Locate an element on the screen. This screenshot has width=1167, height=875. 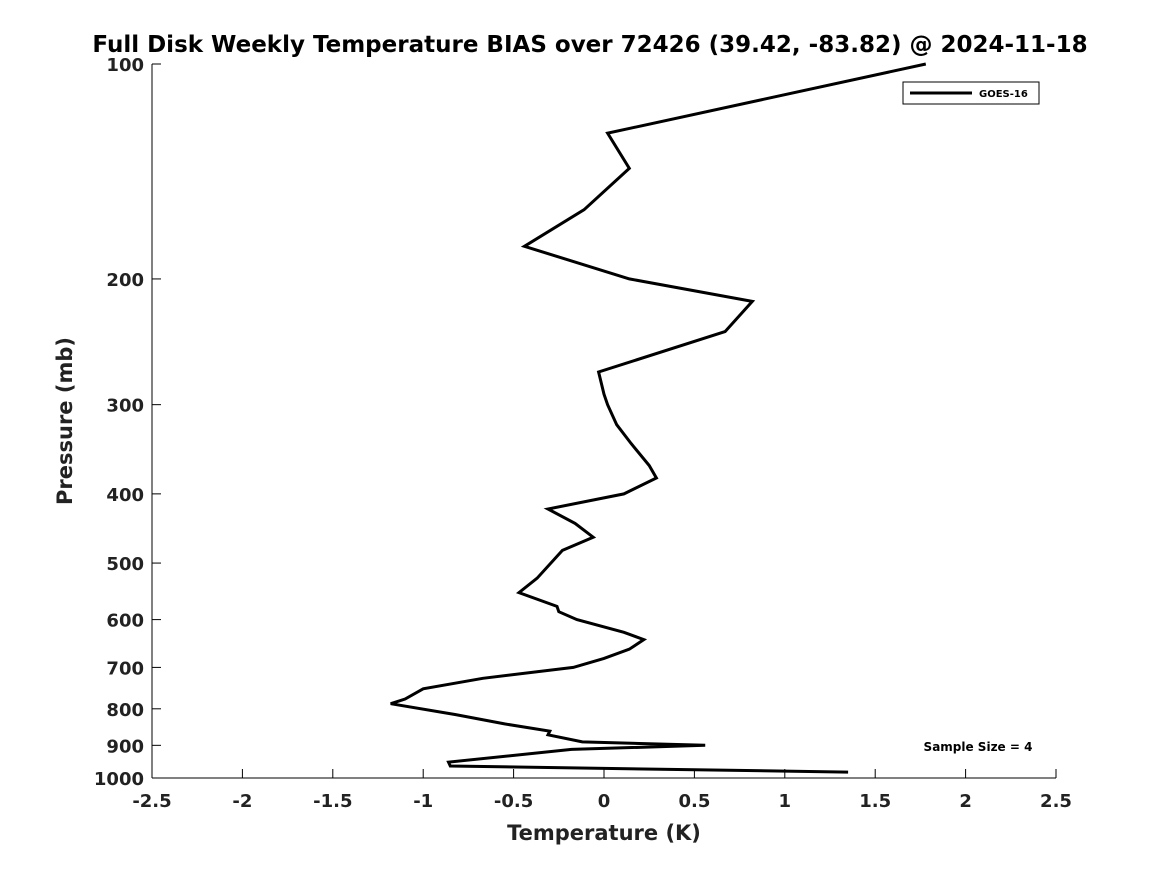
y-tick-label: 900 is located at coordinates (125, 746).